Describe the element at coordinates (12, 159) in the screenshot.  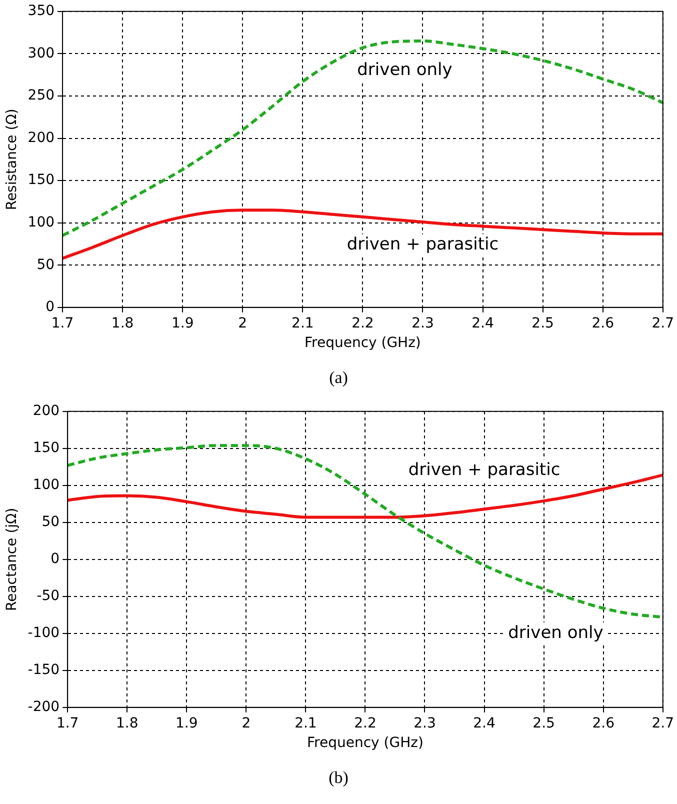
I see `y-axis-title: Resistance (Ω)` at that location.